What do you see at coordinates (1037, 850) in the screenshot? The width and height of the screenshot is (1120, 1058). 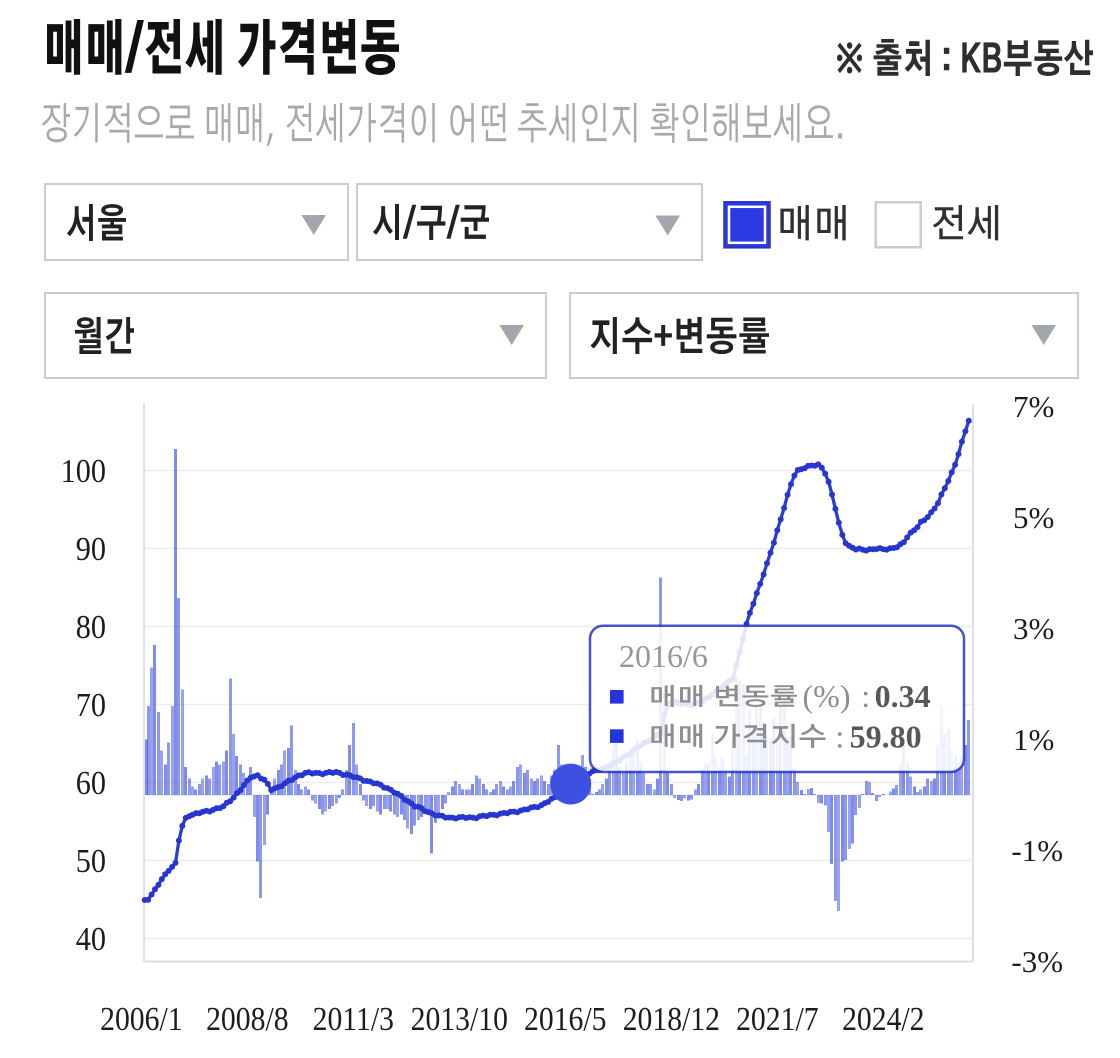 I see `svg-text: -1%` at bounding box center [1037, 850].